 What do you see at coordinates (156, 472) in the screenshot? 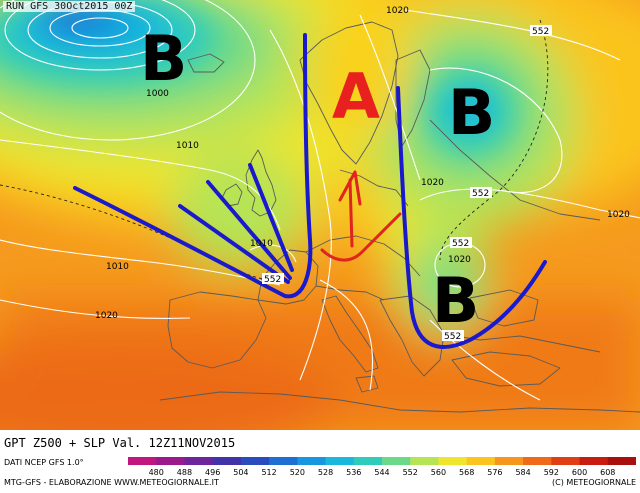
I see `legend-tick-label: 480` at bounding box center [156, 472].